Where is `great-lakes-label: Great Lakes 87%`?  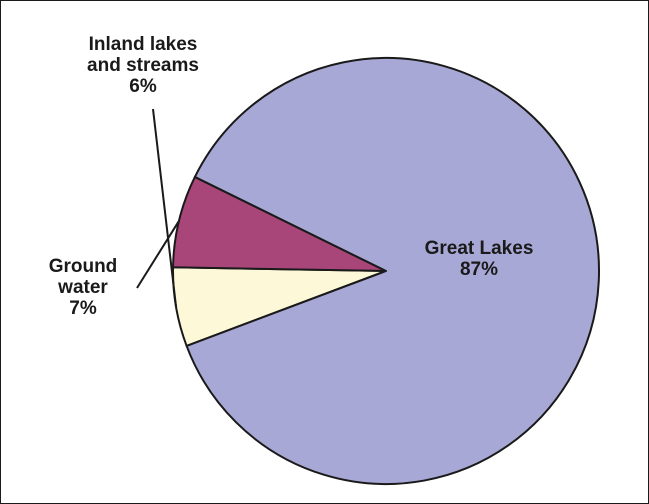
great-lakes-label: Great Lakes 87% is located at coordinates (479, 259).